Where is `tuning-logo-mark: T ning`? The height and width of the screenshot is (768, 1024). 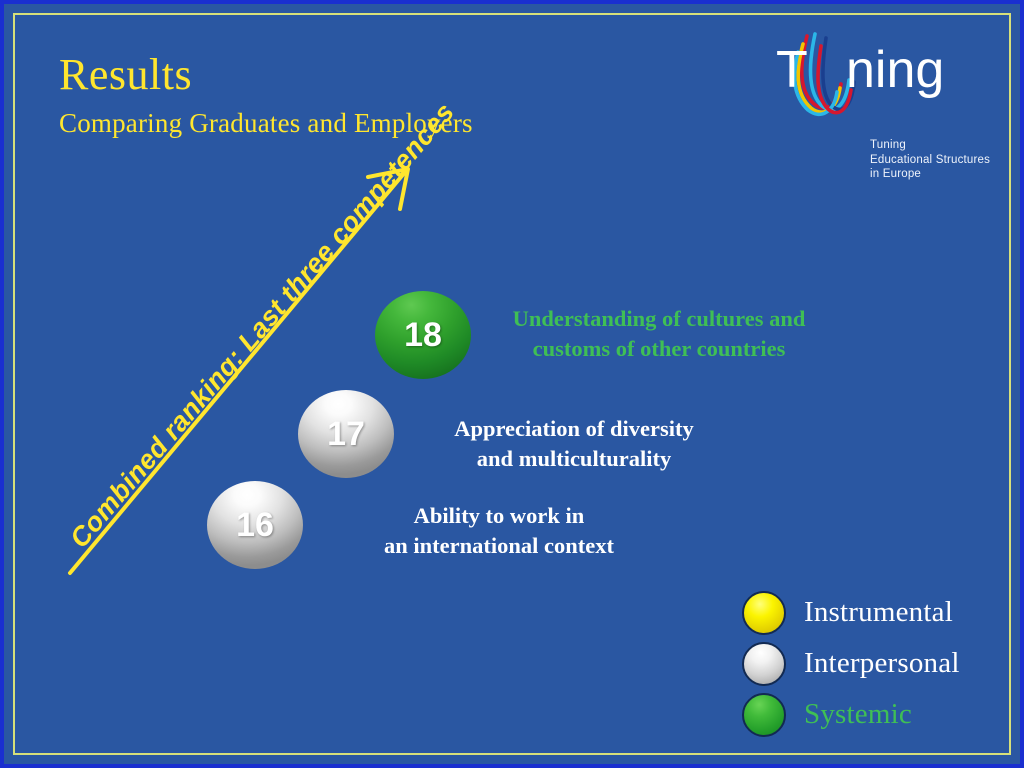
tuning-logo-mark: T ning is located at coordinates (860, 74).